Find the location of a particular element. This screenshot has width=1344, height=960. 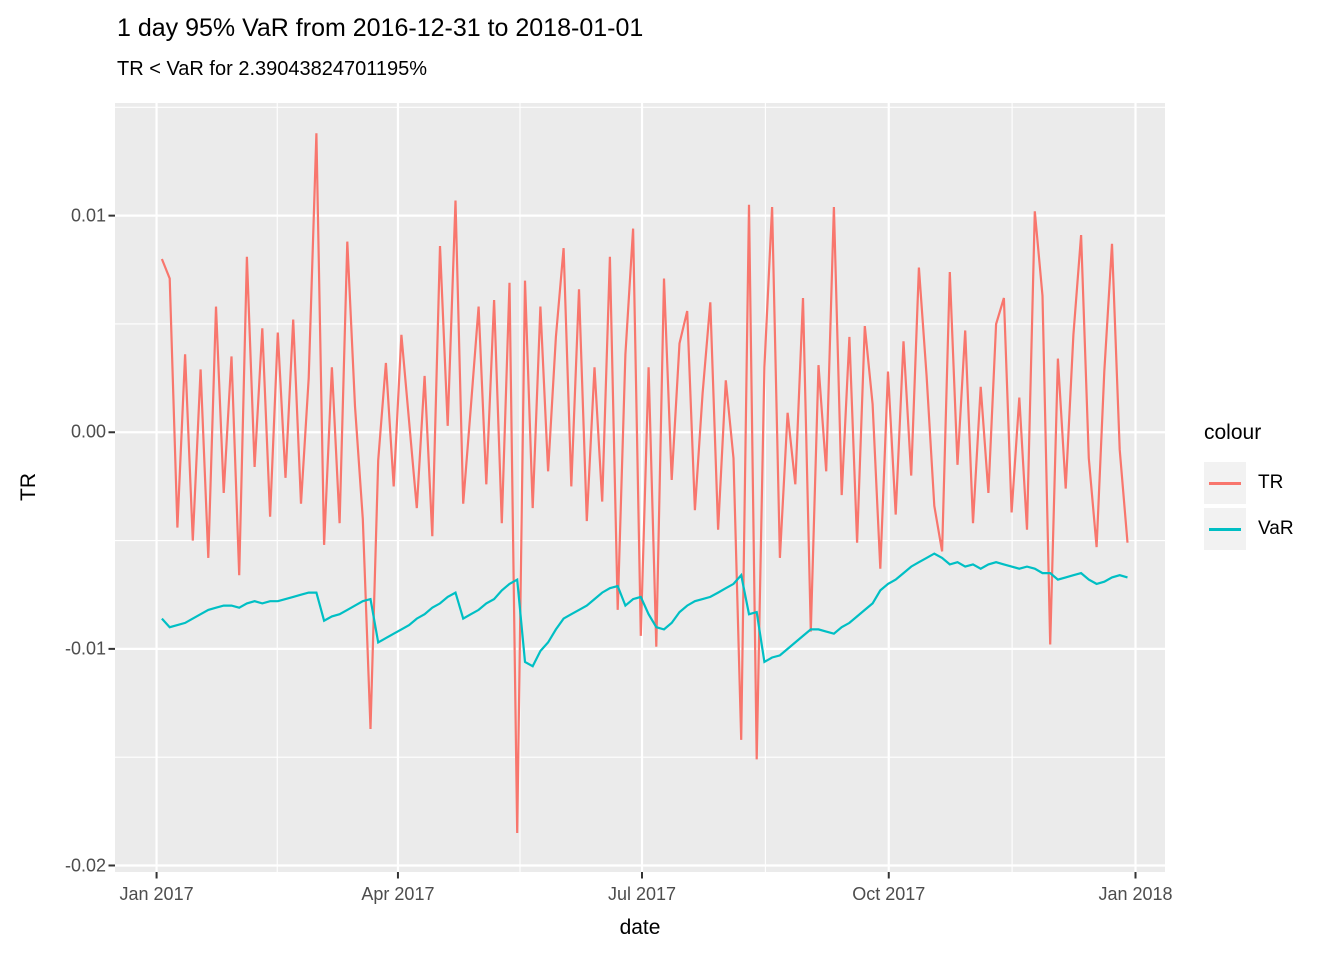

x-tick-label: Jan 2017 is located at coordinates (156, 894).